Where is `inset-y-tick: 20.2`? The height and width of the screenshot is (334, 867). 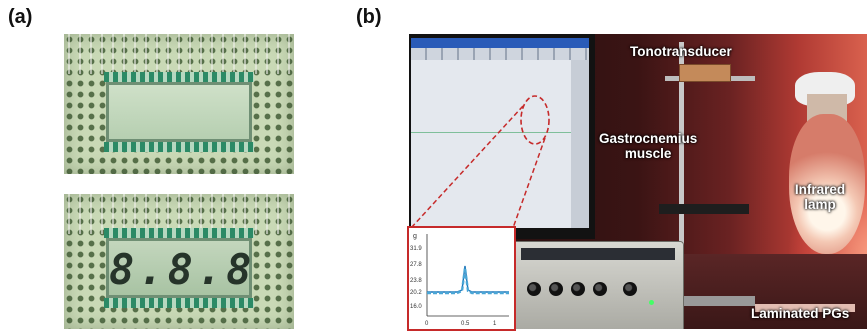 inset-y-tick: 20.2 is located at coordinates (416, 293).